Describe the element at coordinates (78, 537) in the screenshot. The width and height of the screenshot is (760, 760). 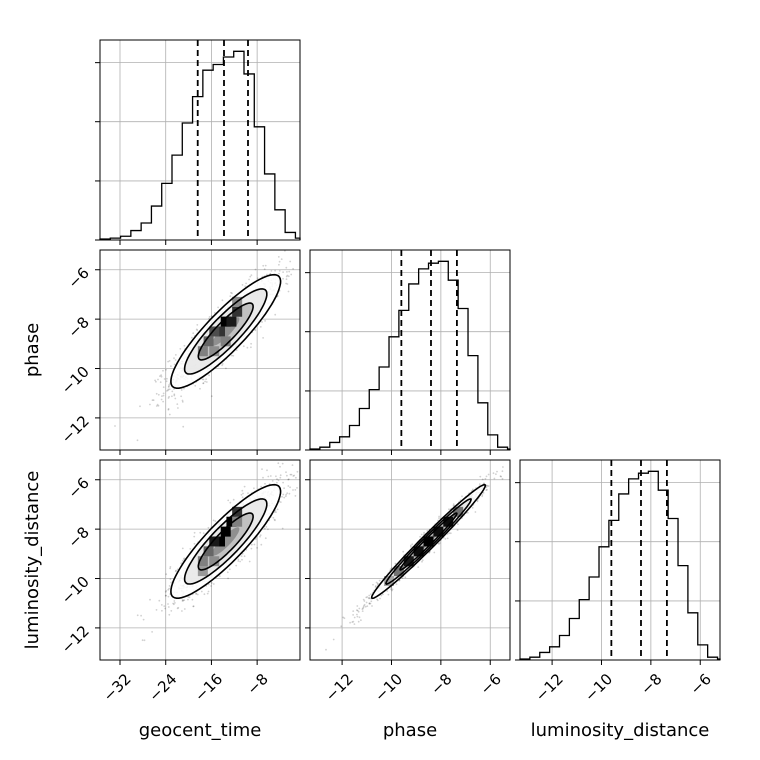
I see `y-tick-label: −8` at that location.